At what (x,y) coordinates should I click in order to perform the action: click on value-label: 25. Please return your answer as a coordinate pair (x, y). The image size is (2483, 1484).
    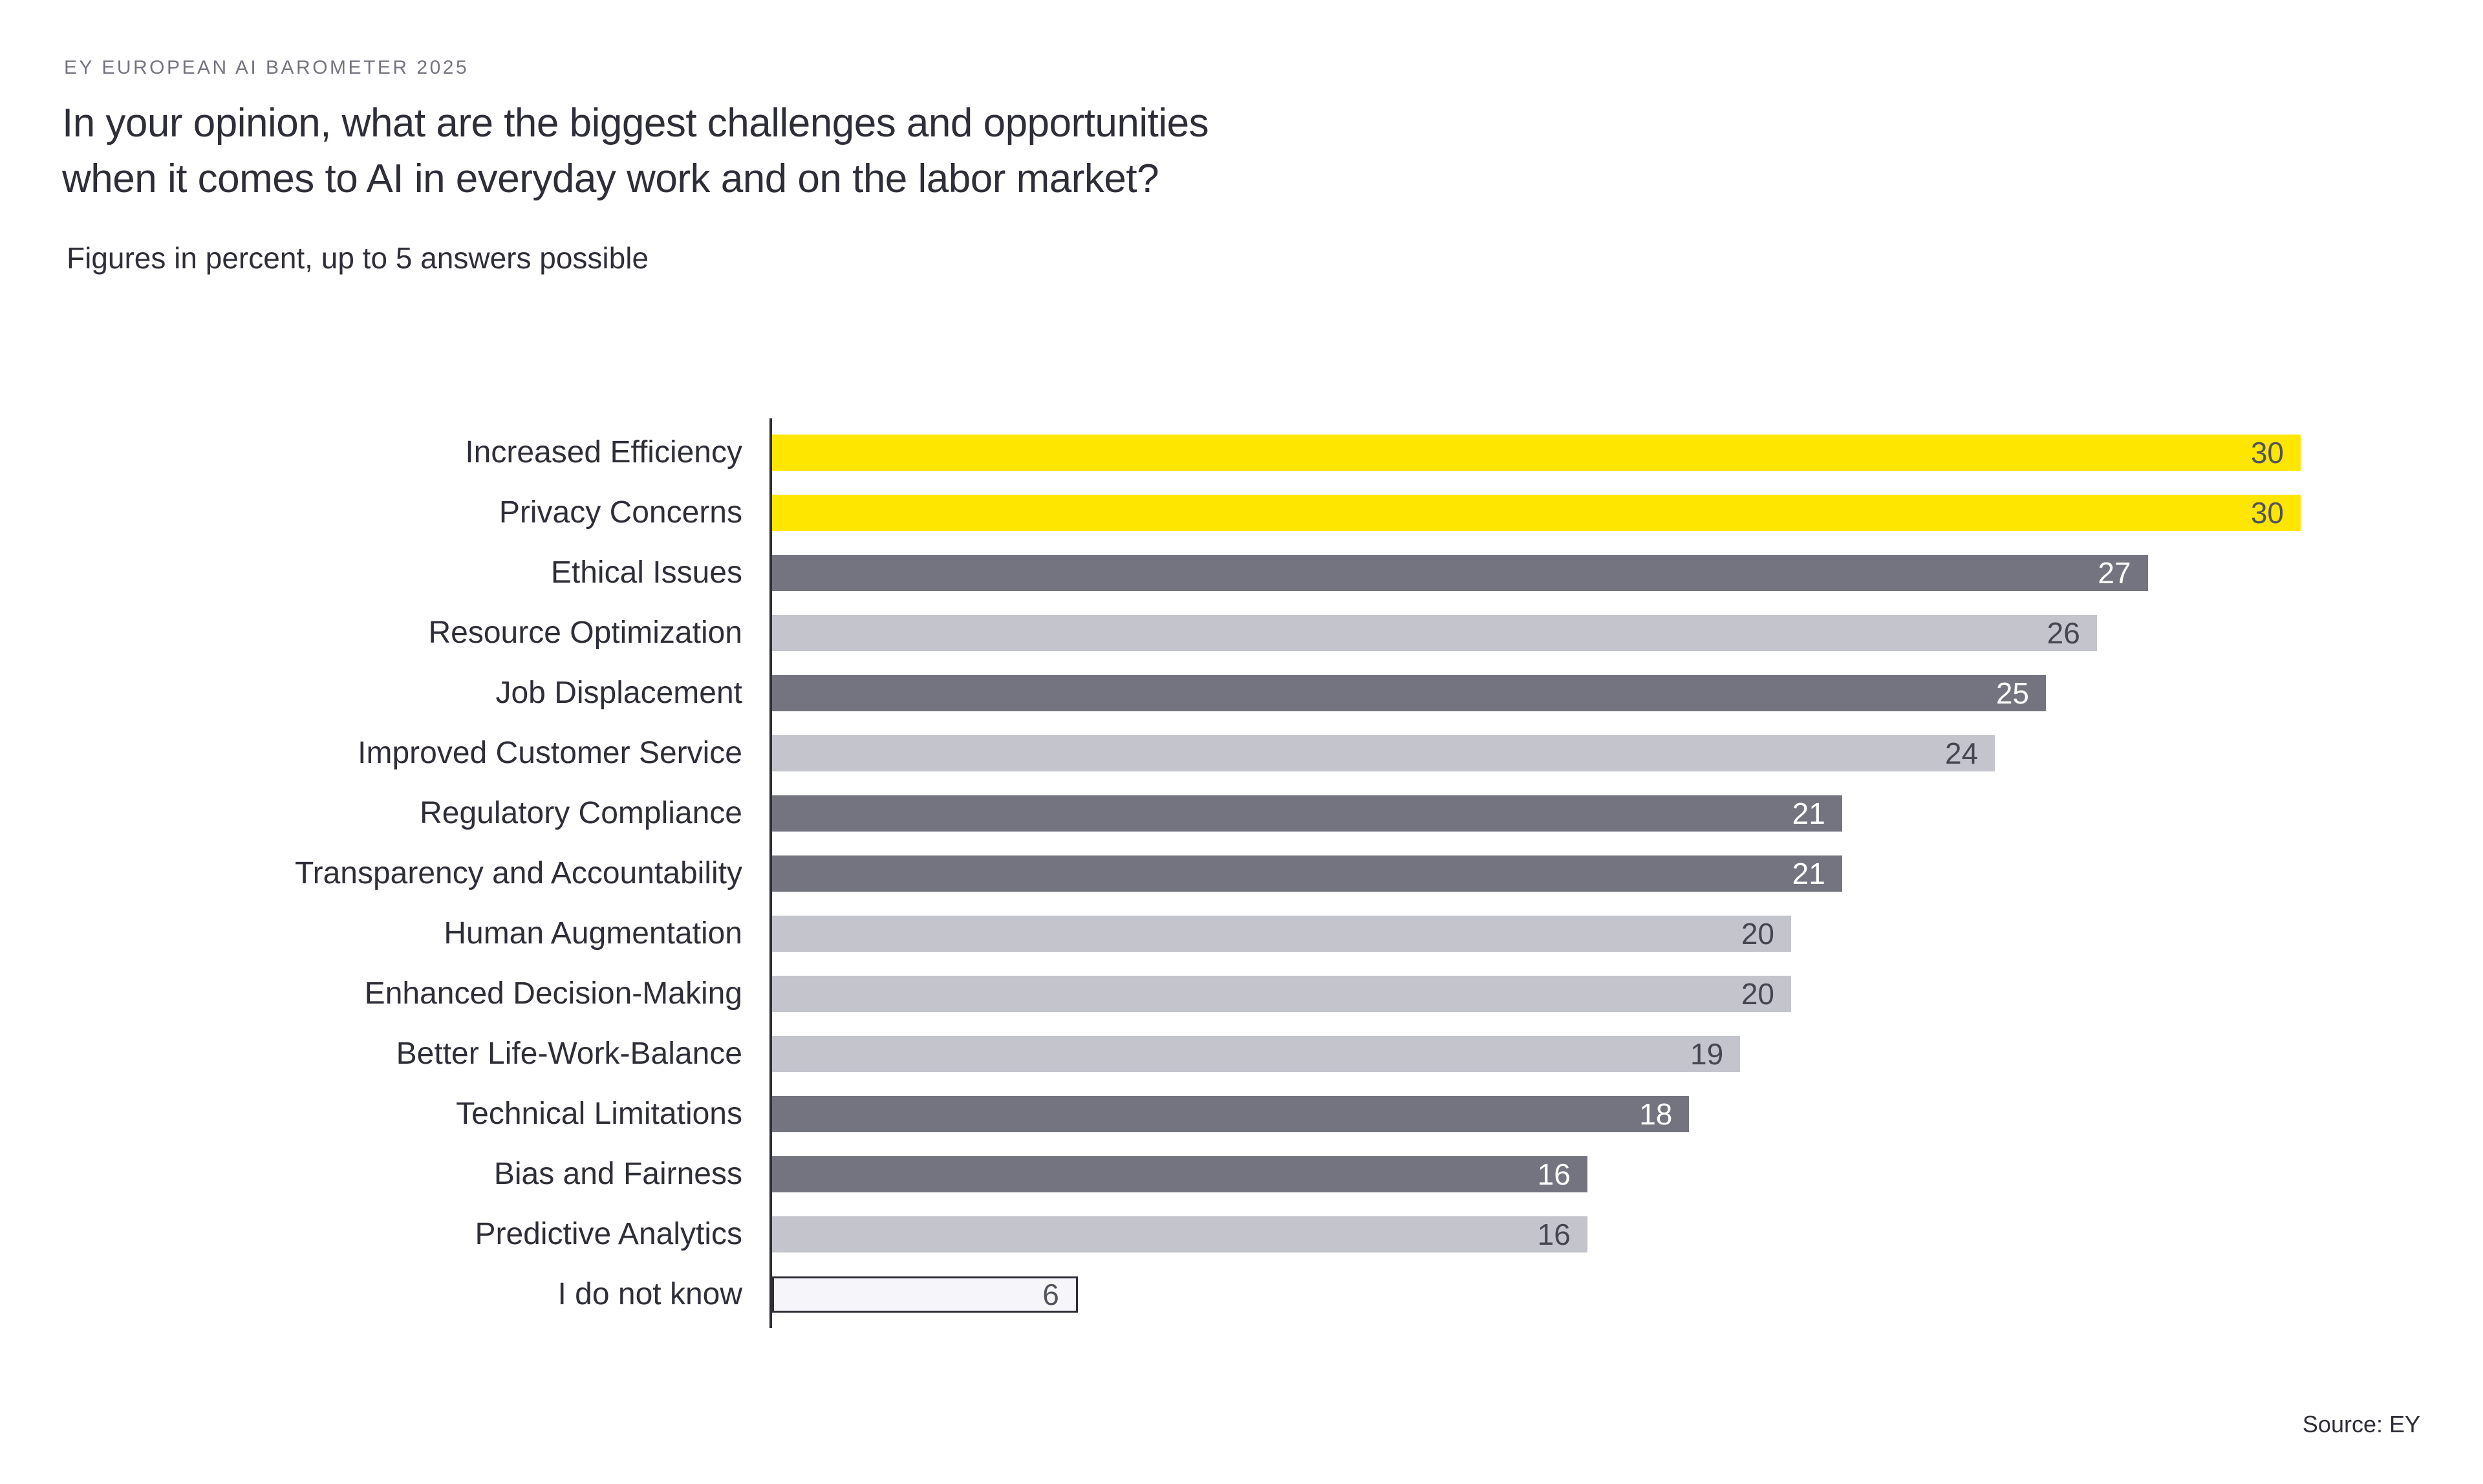
    Looking at the image, I should click on (2012, 693).